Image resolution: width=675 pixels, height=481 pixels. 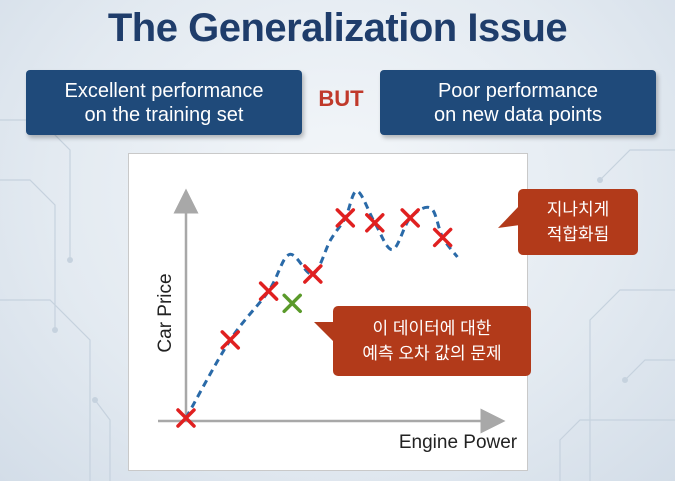 I want to click on x-axis-label: Engine Power, so click(x=458, y=442).